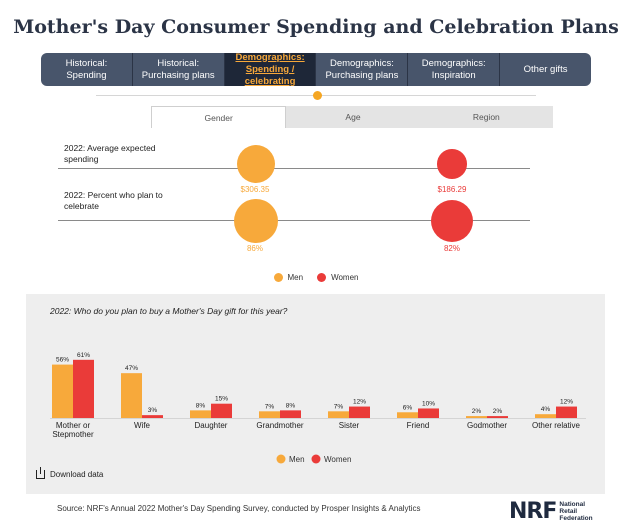 This screenshot has width=632, height=532. I want to click on bubble-row-label-spending: 2022: Average expected spending, so click(110, 153).